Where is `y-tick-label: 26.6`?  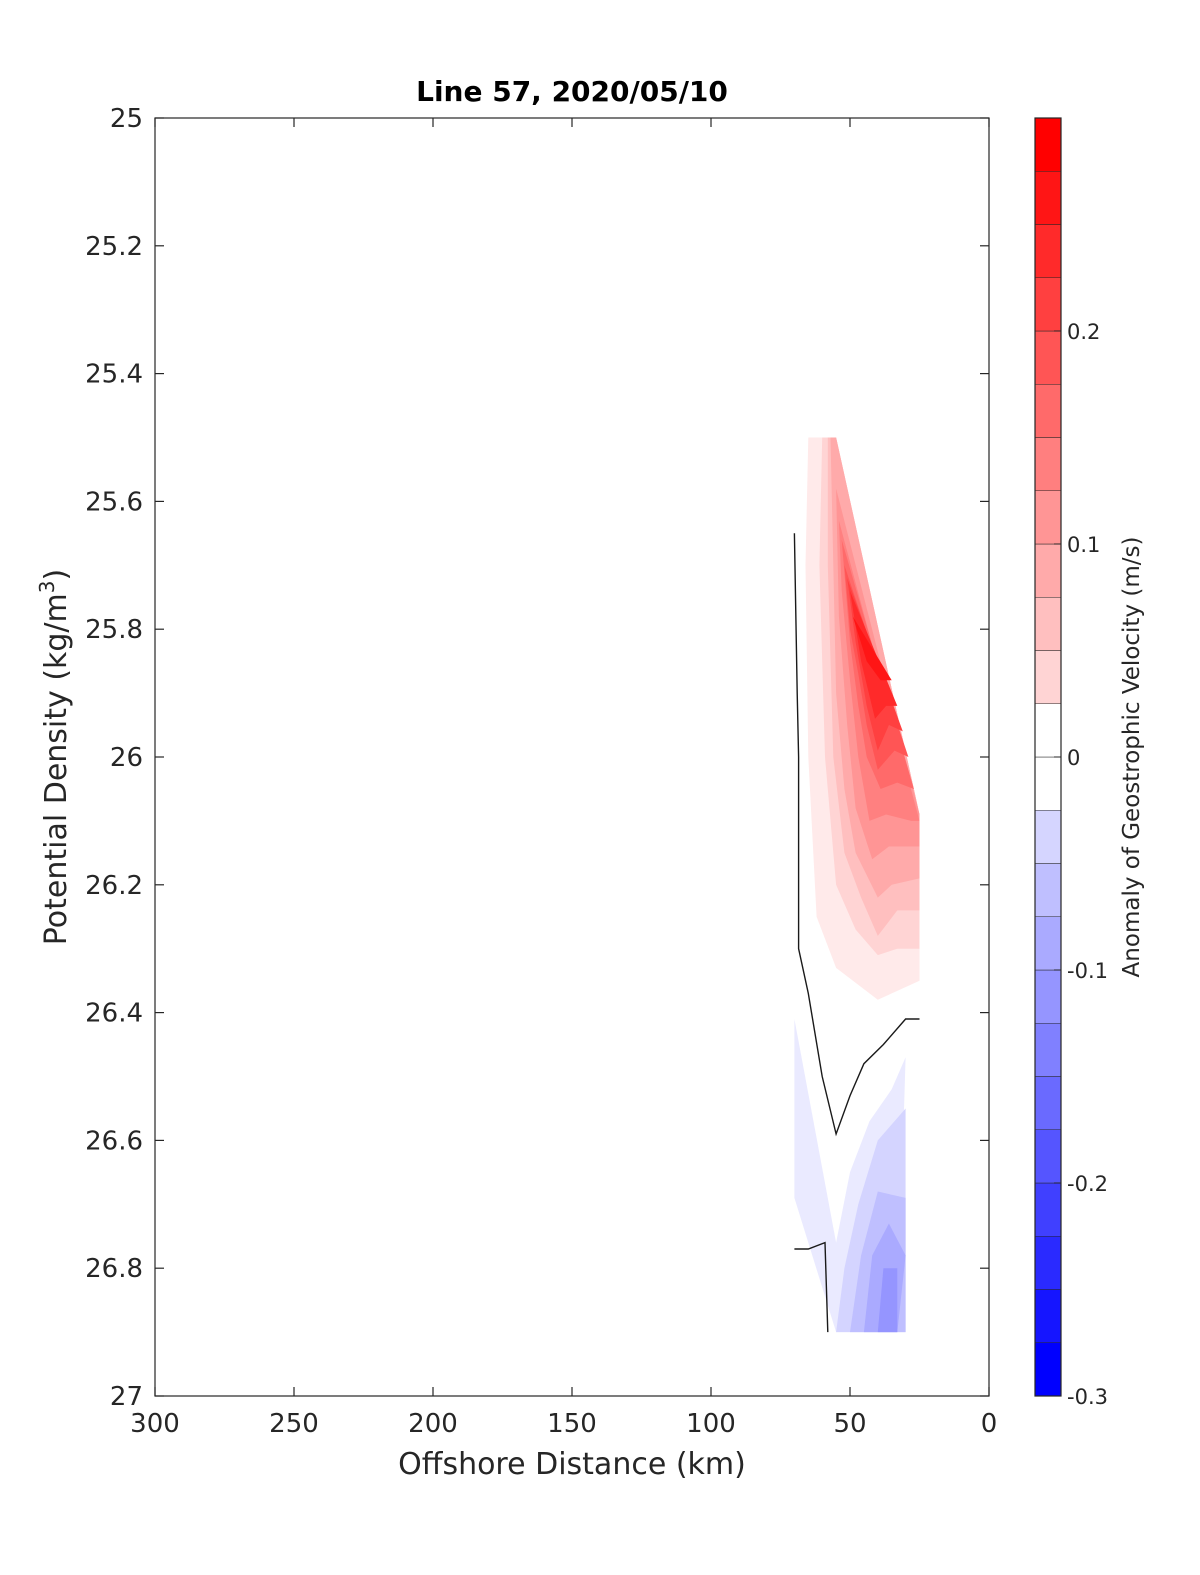 y-tick-label: 26.6 is located at coordinates (114, 1141).